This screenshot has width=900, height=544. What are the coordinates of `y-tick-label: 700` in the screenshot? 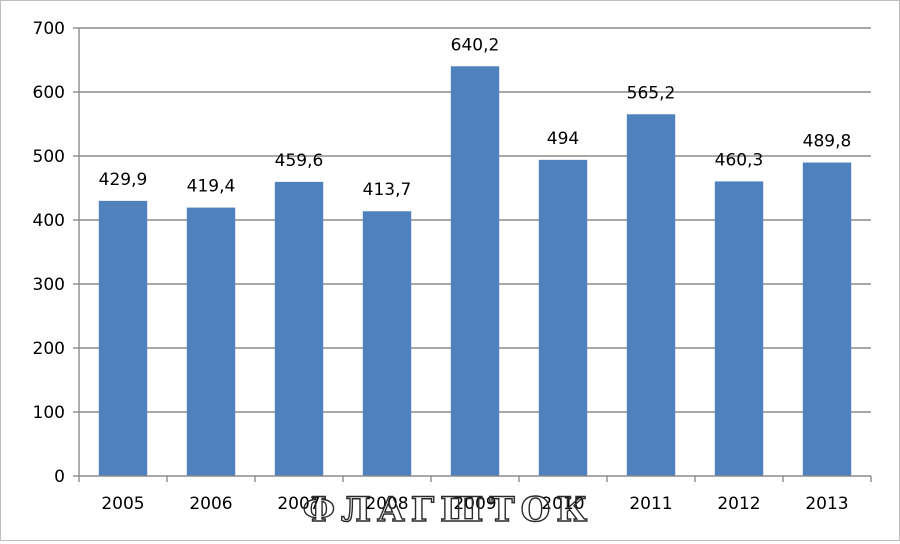 It's located at (49, 29).